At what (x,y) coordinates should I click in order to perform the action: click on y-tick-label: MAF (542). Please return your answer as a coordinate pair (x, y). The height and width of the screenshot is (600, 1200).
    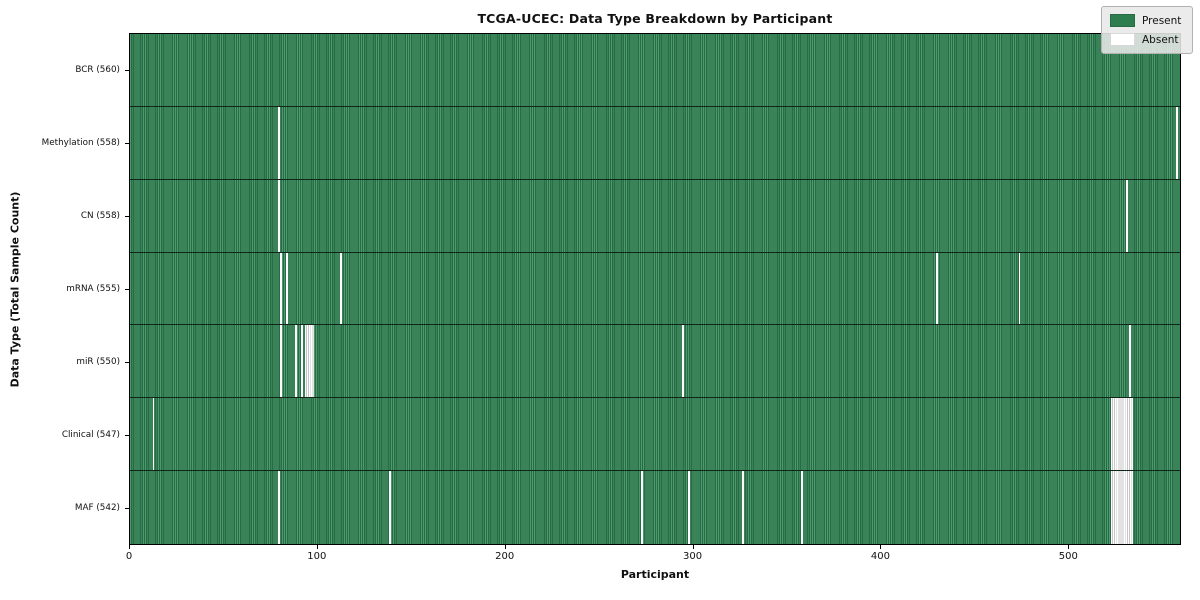
    Looking at the image, I should click on (97, 508).